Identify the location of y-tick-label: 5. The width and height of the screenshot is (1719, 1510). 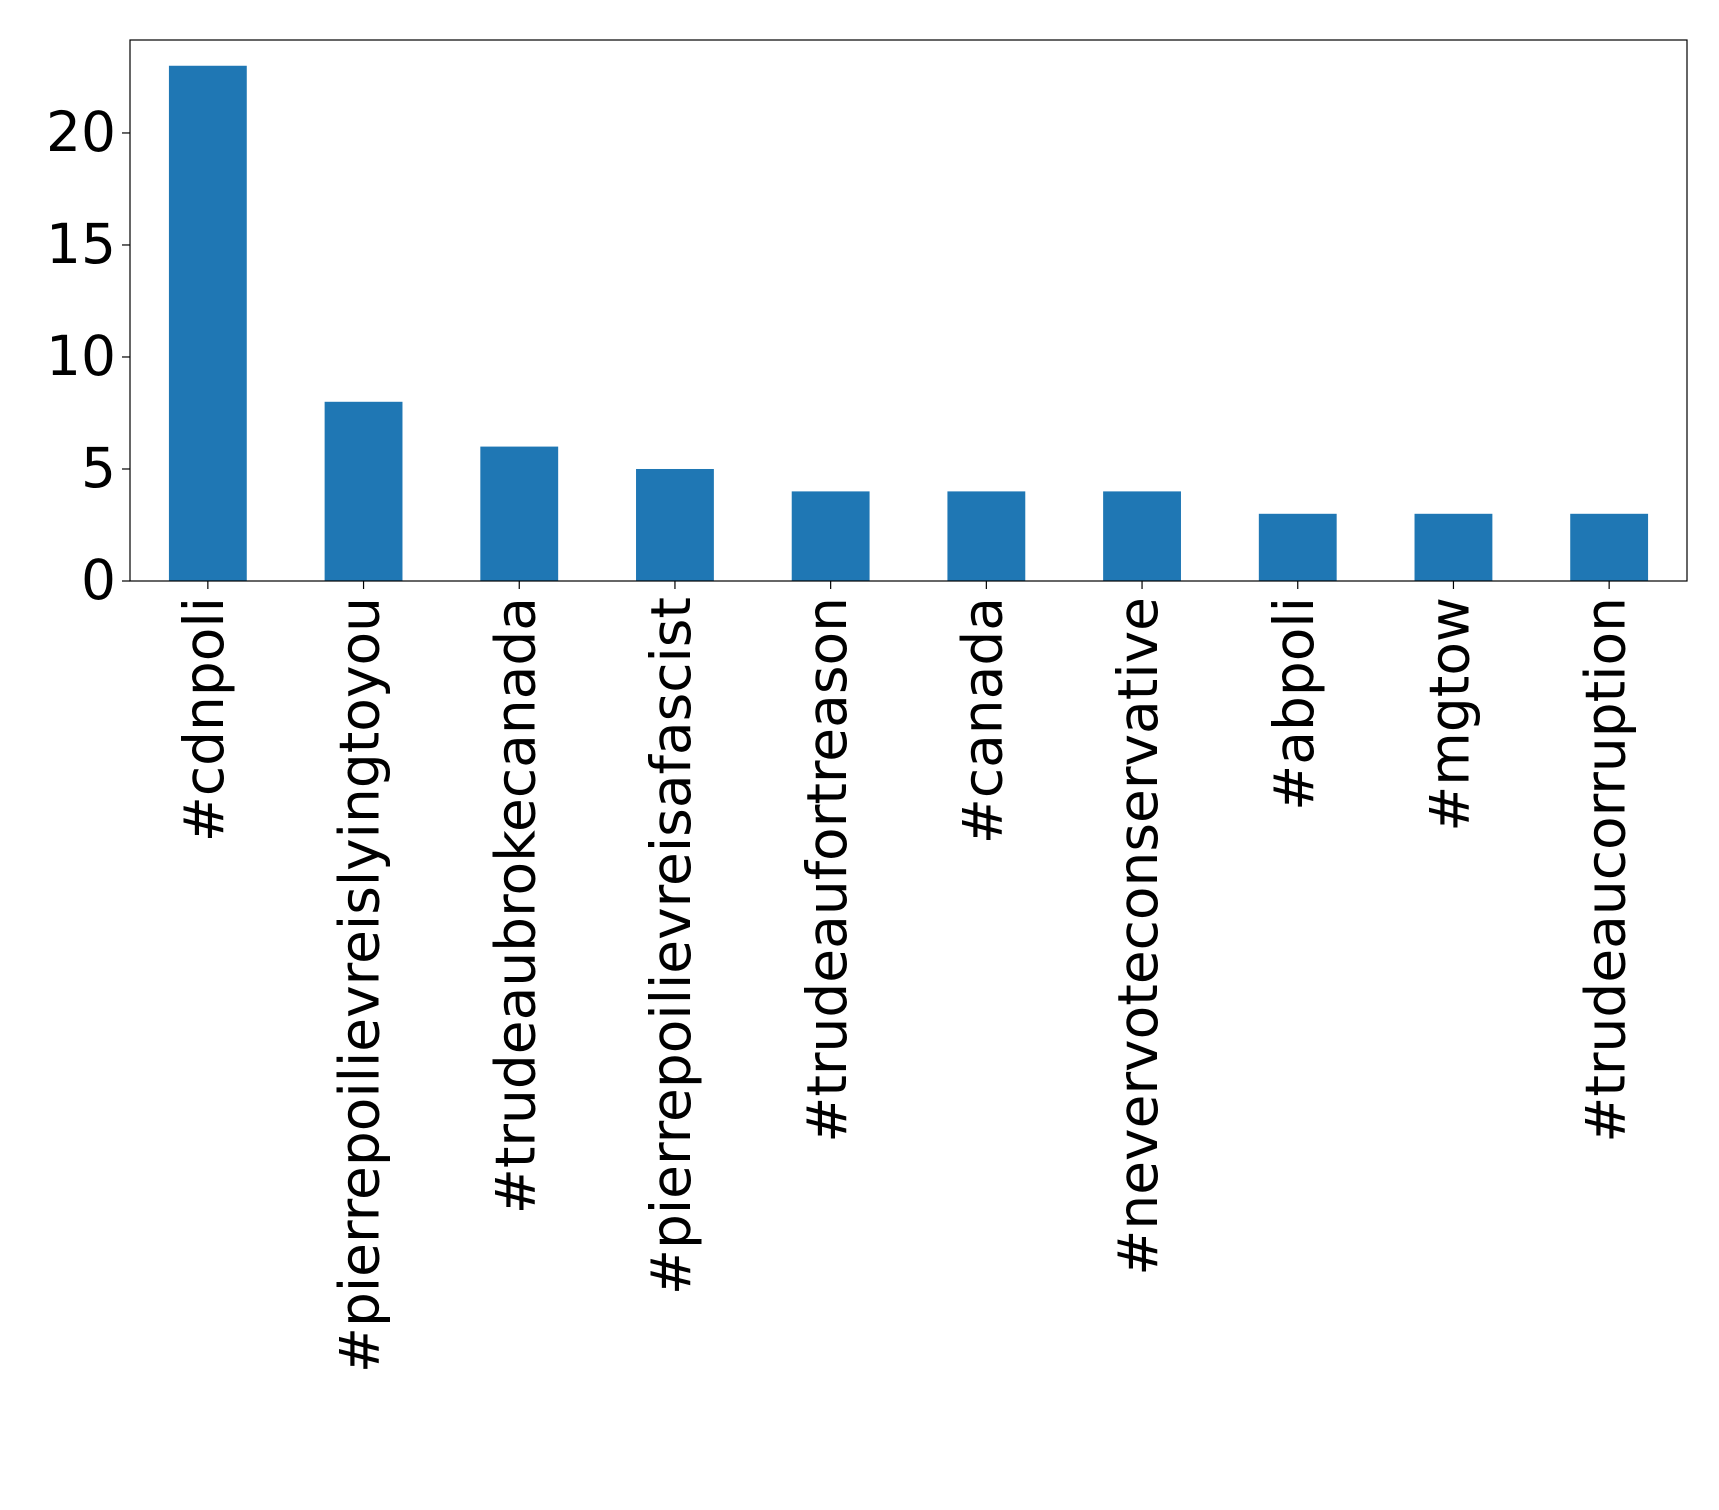
(98, 468).